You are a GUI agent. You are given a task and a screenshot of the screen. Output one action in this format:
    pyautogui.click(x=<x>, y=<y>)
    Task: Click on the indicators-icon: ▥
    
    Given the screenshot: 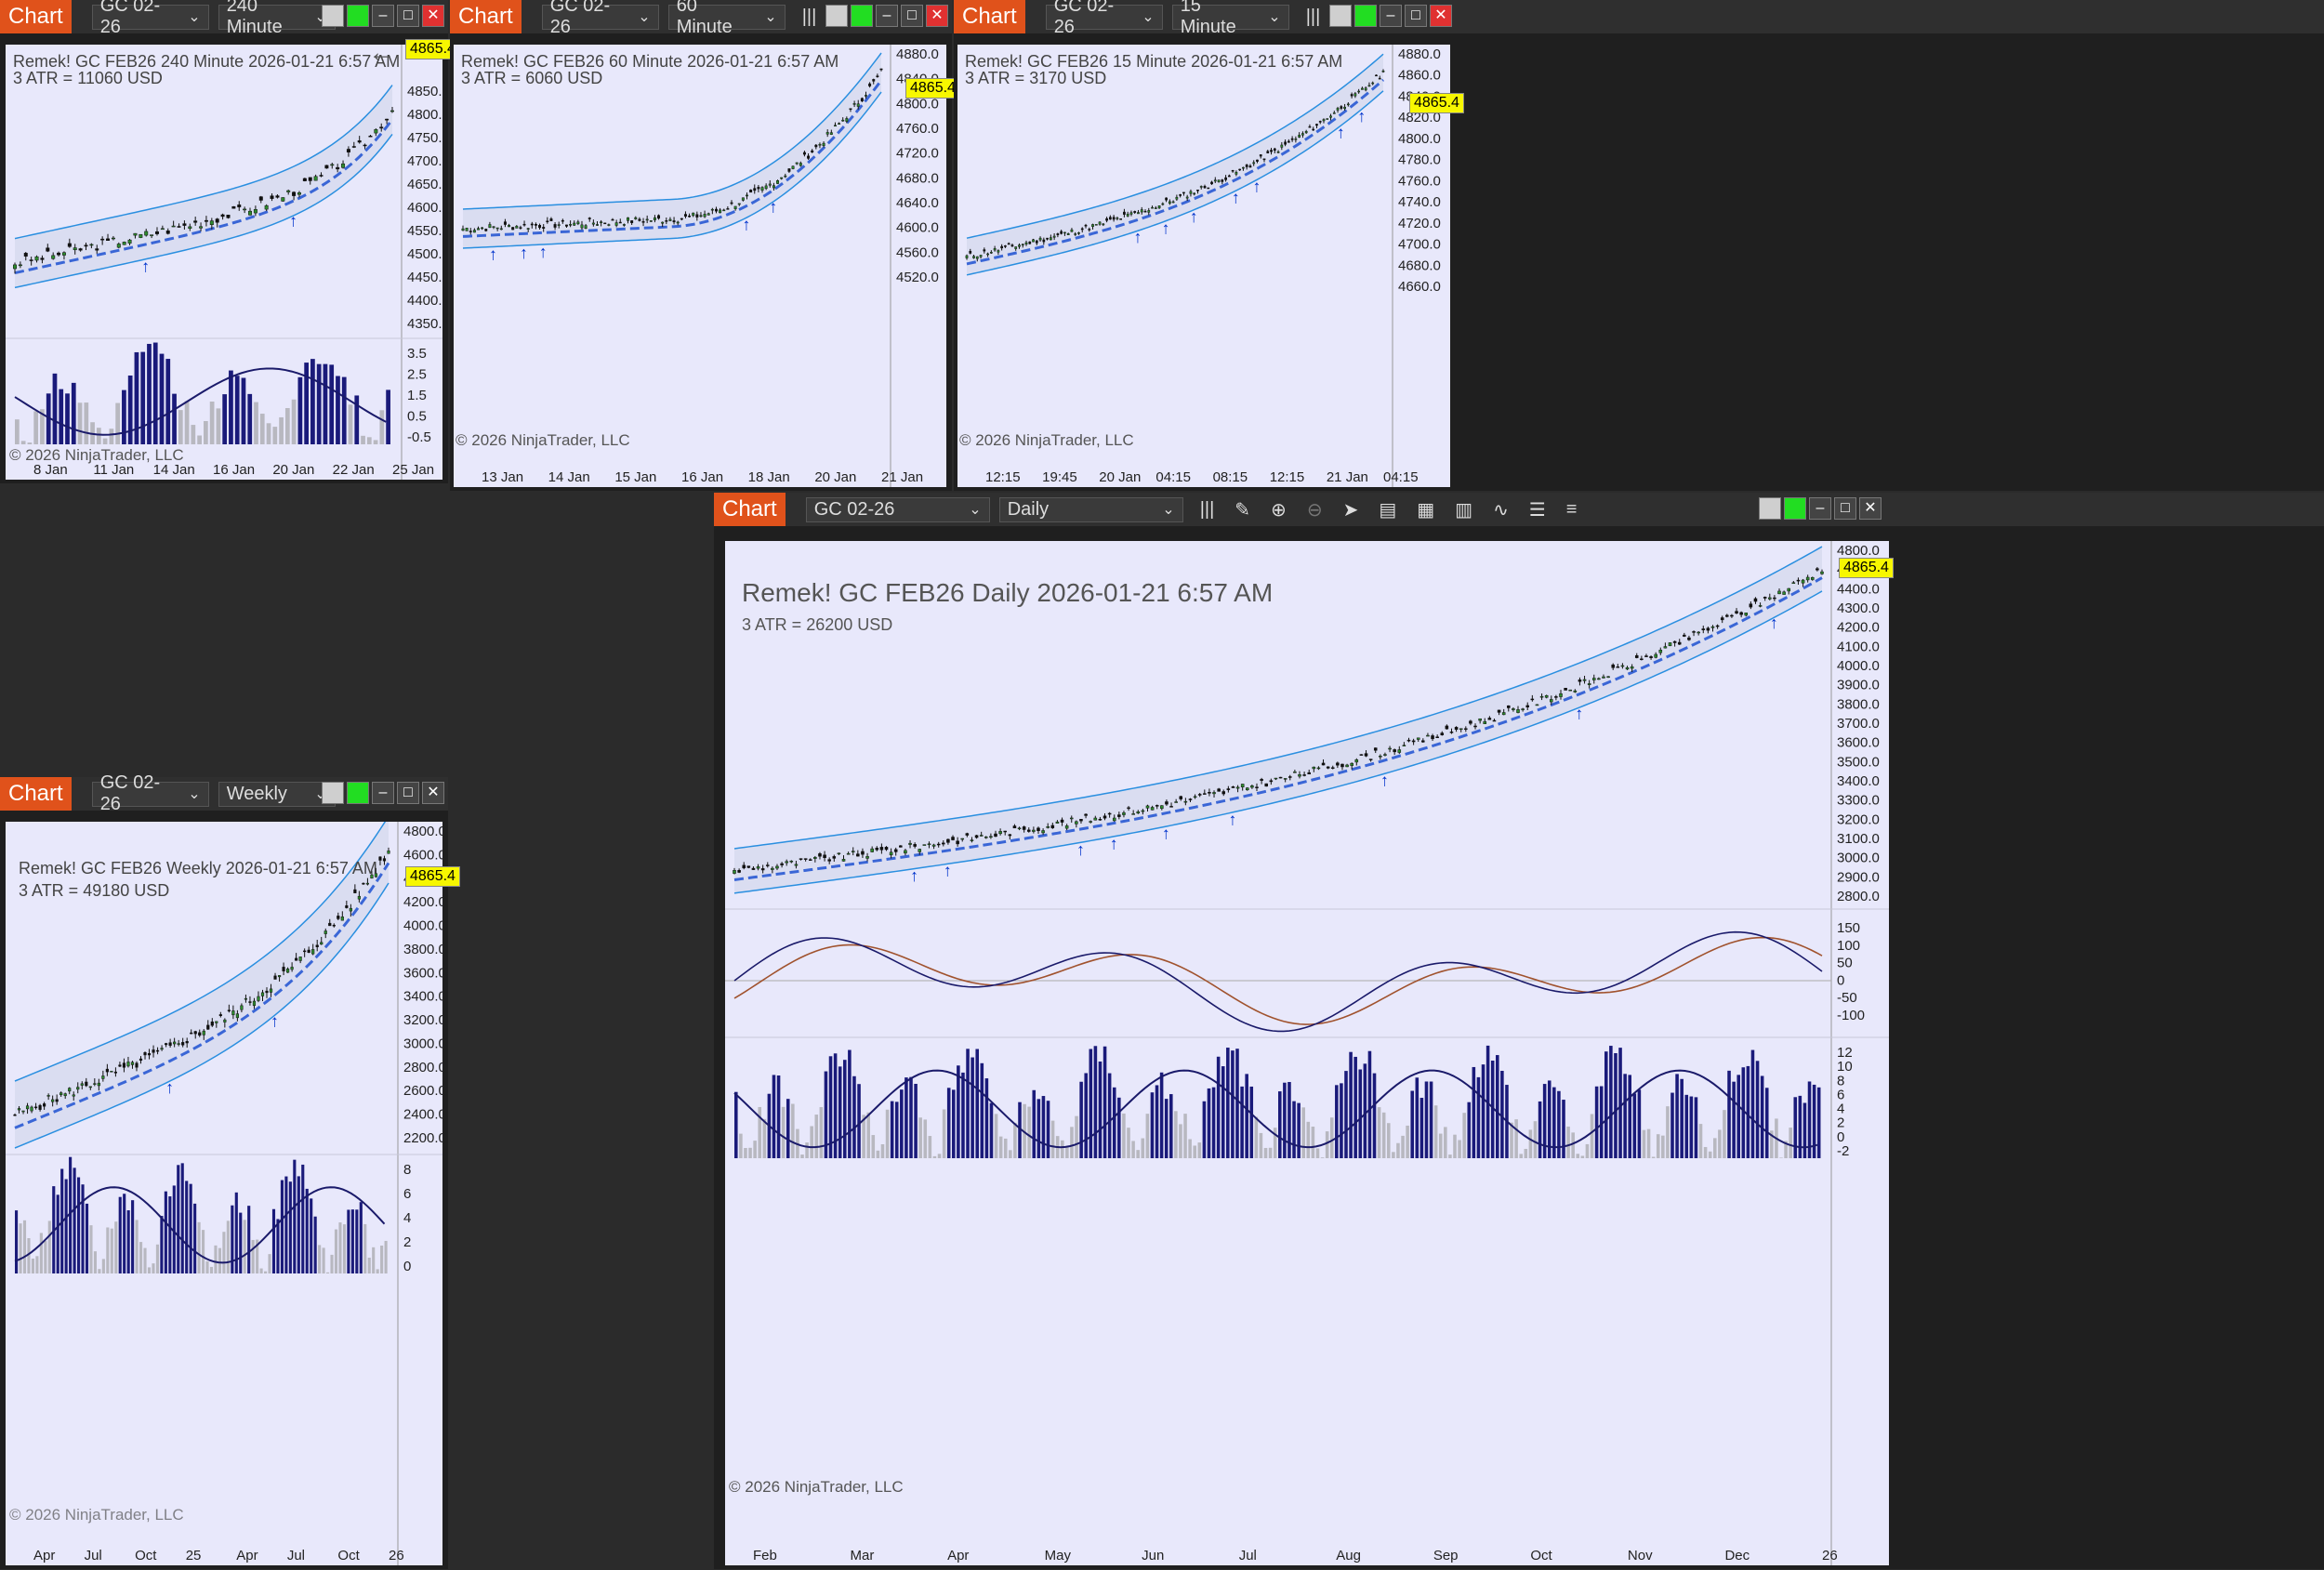 What is the action you would take?
    pyautogui.click(x=1464, y=510)
    